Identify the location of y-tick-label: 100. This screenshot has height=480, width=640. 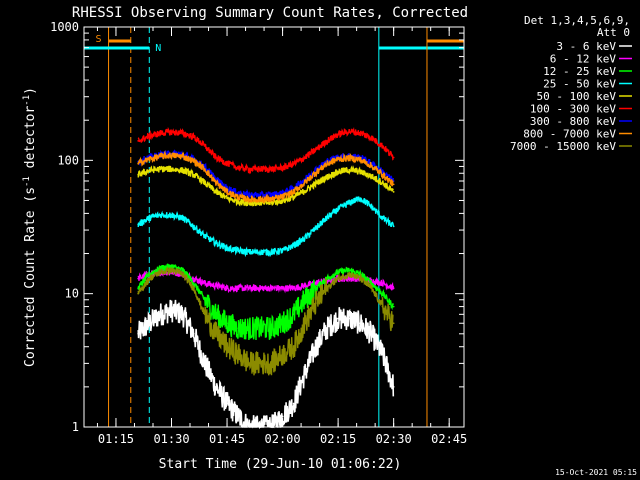
(68, 160).